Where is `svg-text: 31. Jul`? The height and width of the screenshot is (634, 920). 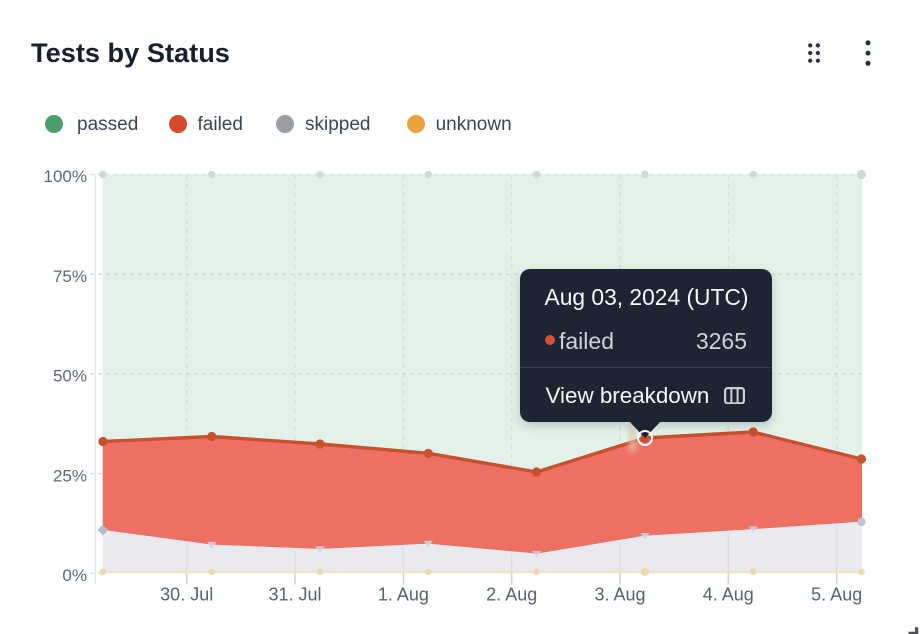 svg-text: 31. Jul is located at coordinates (294, 595).